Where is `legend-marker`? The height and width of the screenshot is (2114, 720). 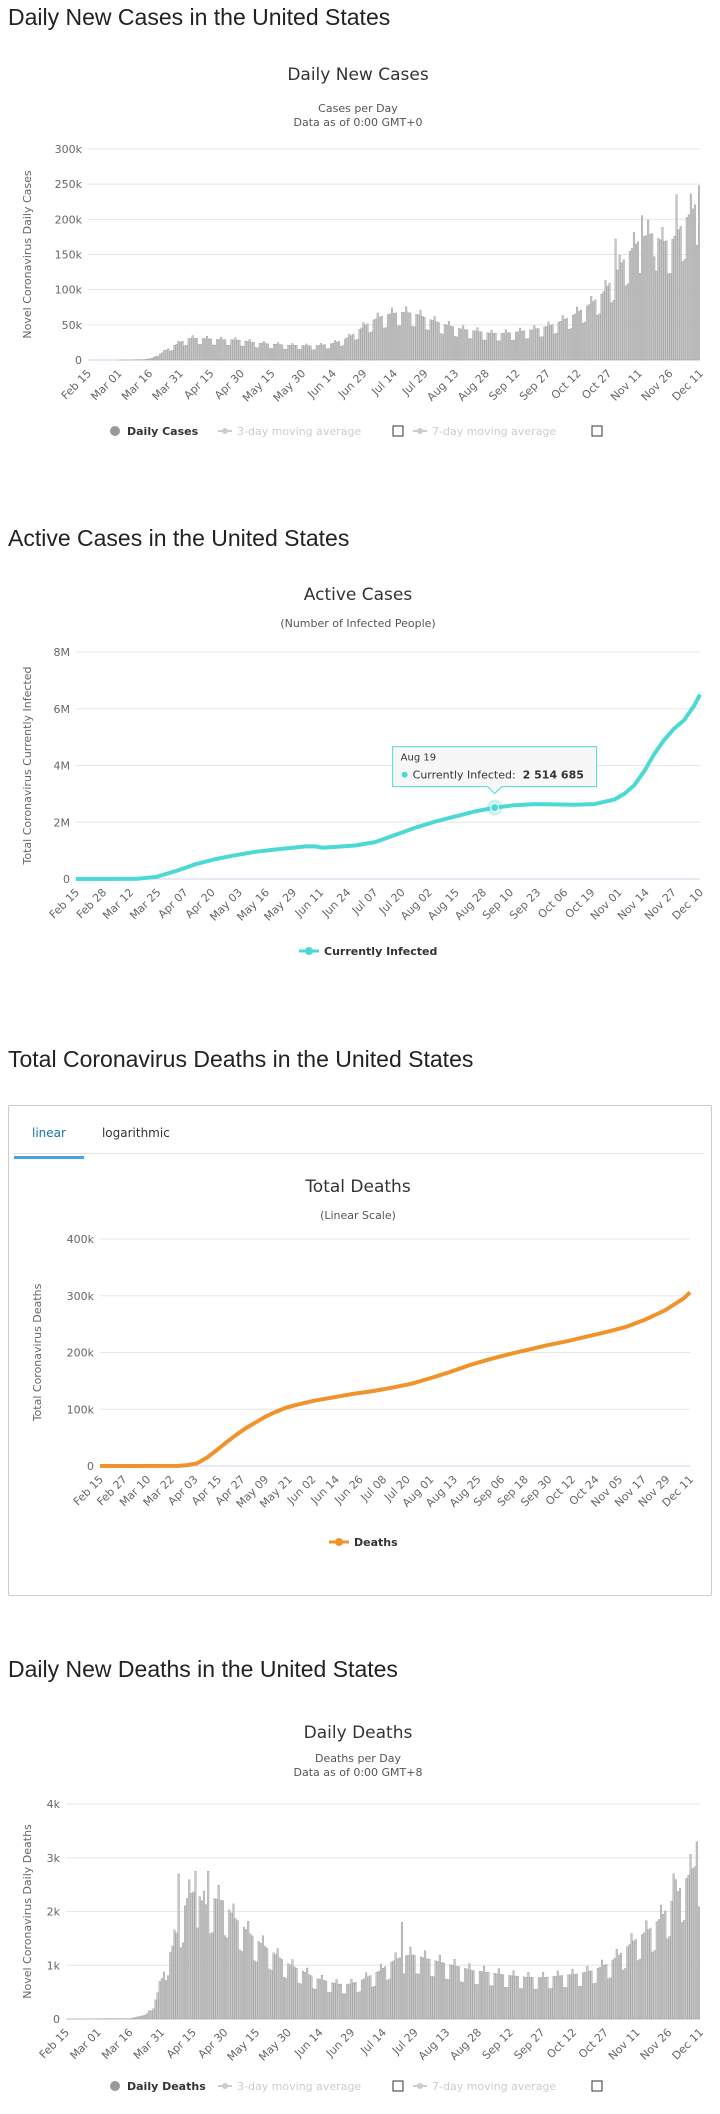
legend-marker is located at coordinates (225, 431).